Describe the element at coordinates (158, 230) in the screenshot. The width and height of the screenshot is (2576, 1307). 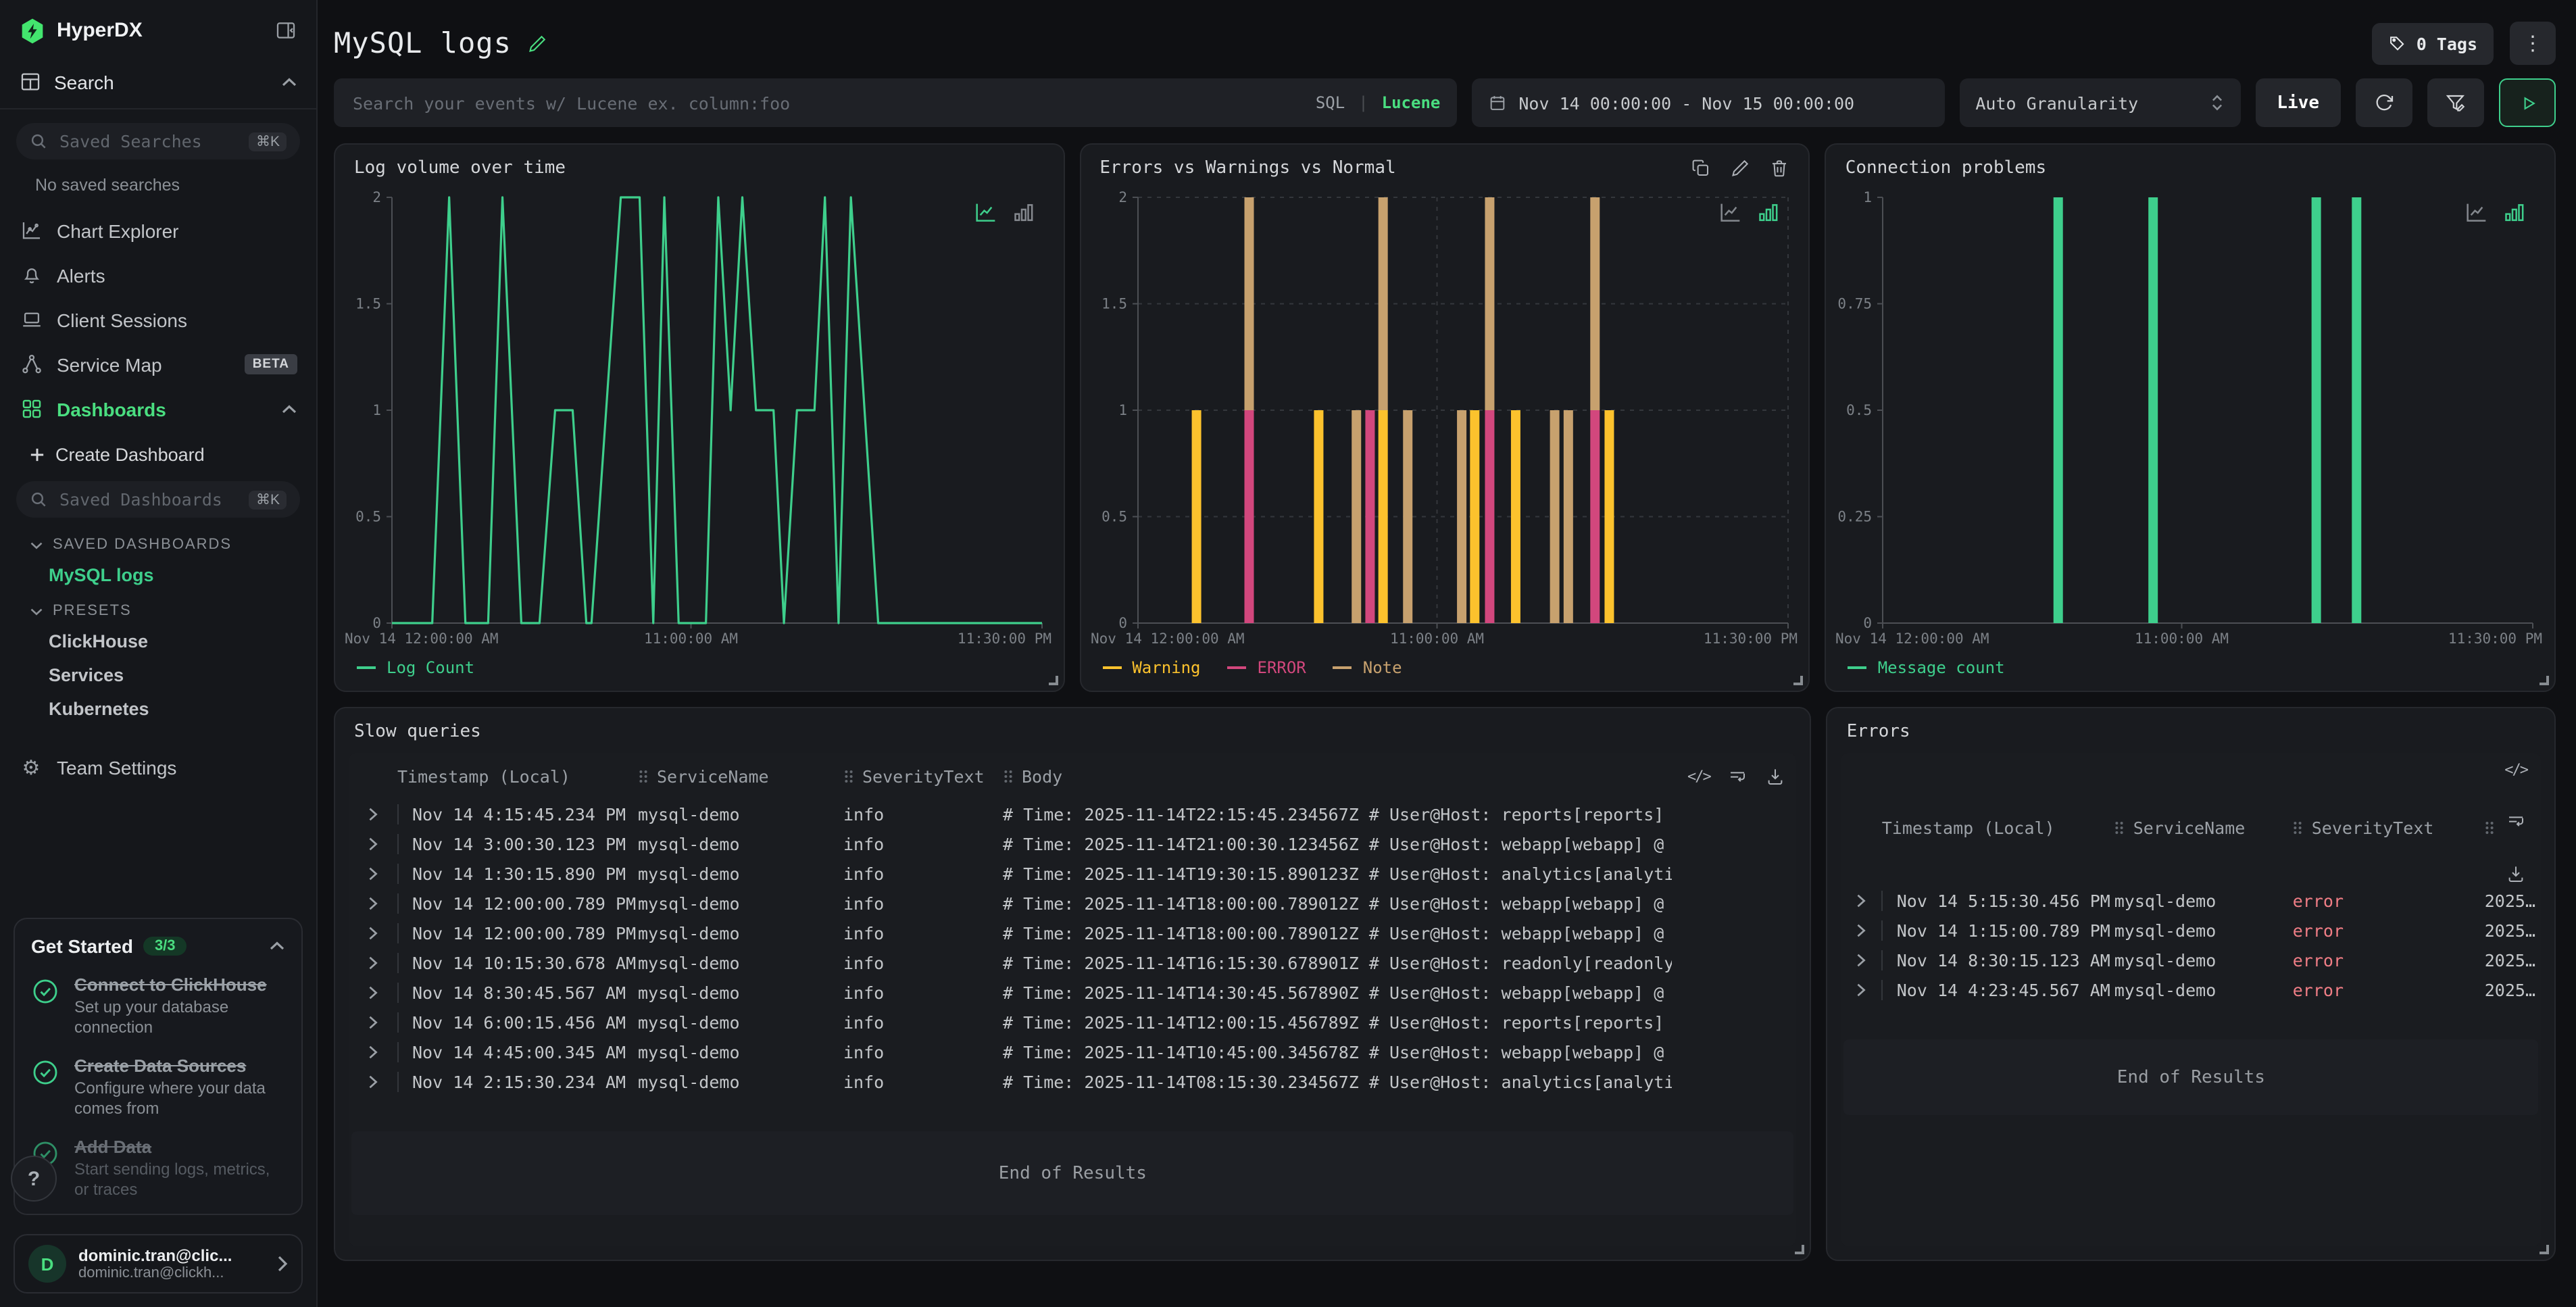
I see `sidebar-item-chart-explorer: Chart Explorer` at that location.